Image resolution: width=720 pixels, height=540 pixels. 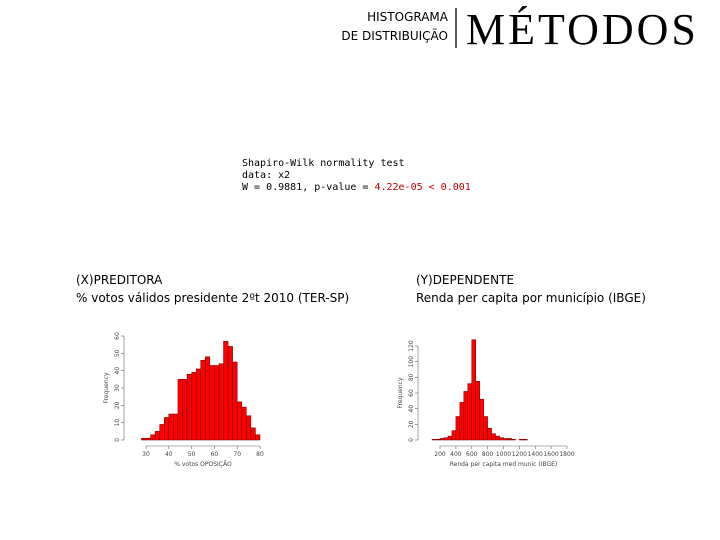 What do you see at coordinates (411, 362) in the screenshot?
I see `y-tick-label: 100` at bounding box center [411, 362].